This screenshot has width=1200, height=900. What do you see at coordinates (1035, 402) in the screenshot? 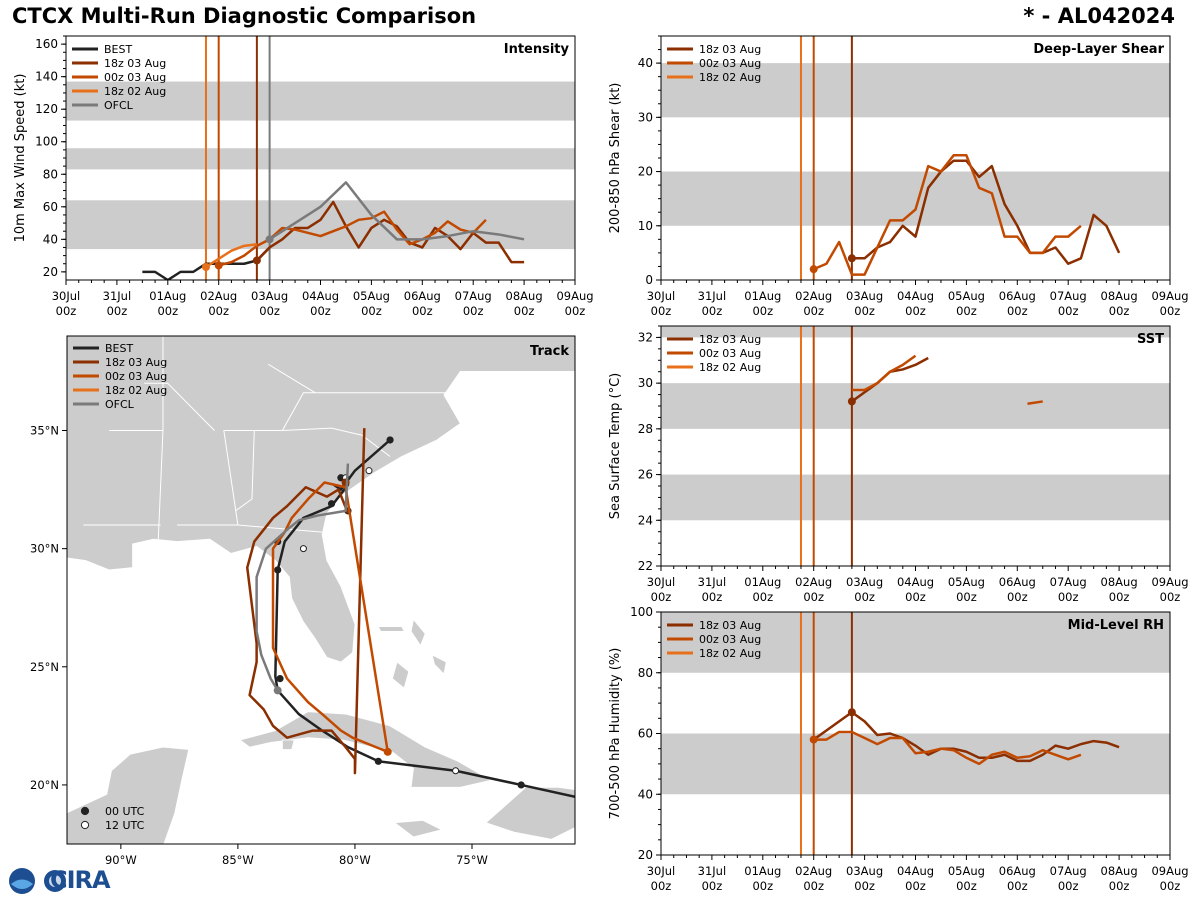
I see `series-line-run00z03` at bounding box center [1035, 402].